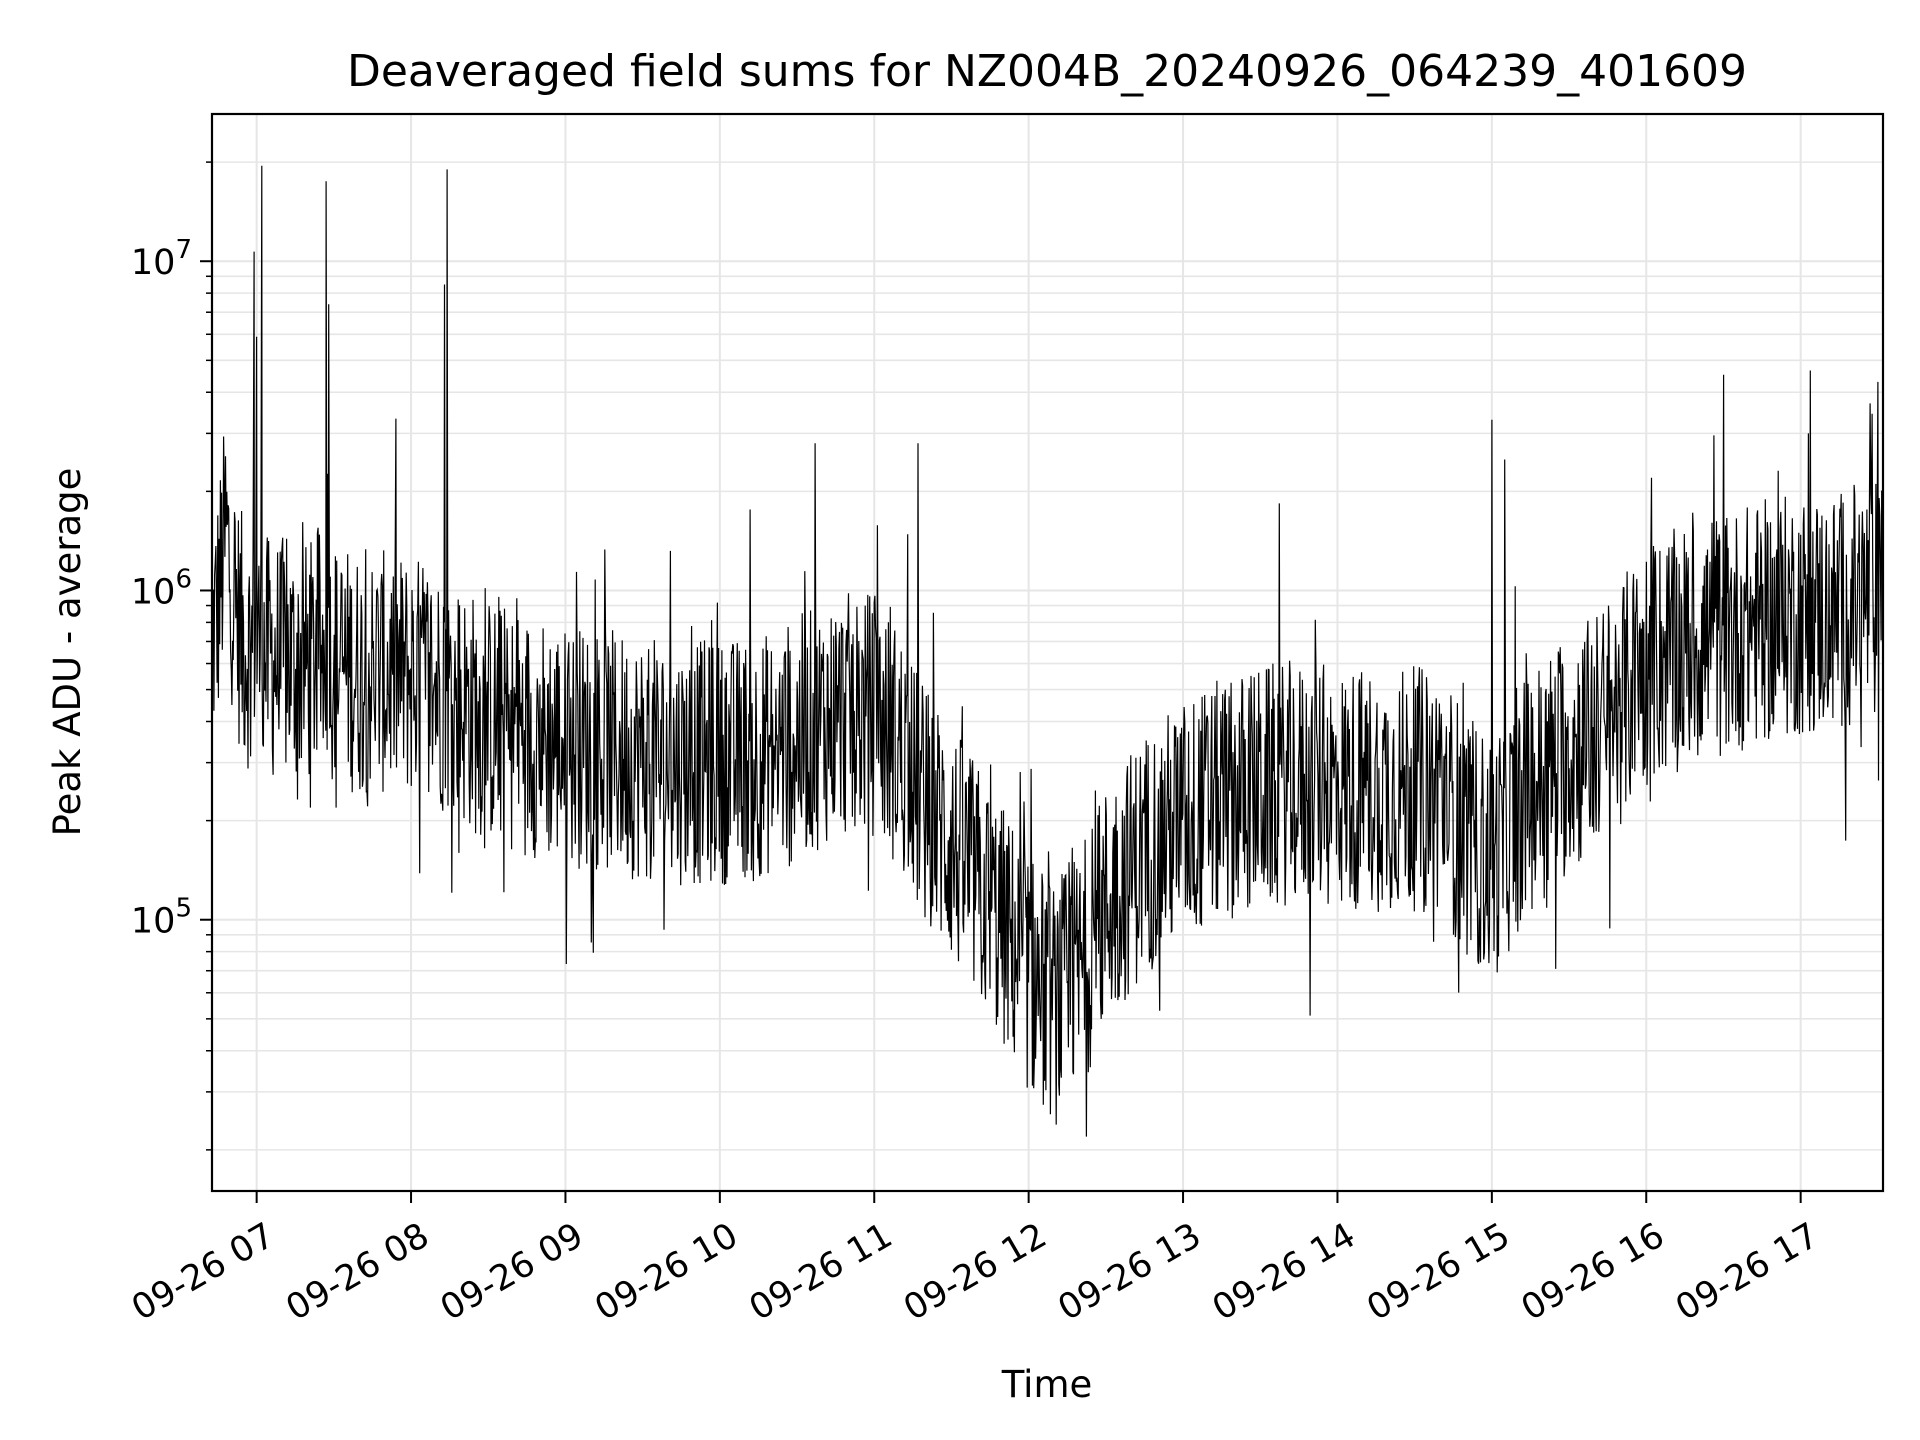 The image size is (1920, 1440). Describe the element at coordinates (171, 656) in the screenshot. I see `y-axis-ticks: 10⁵ 10⁶ 10⁷` at that location.